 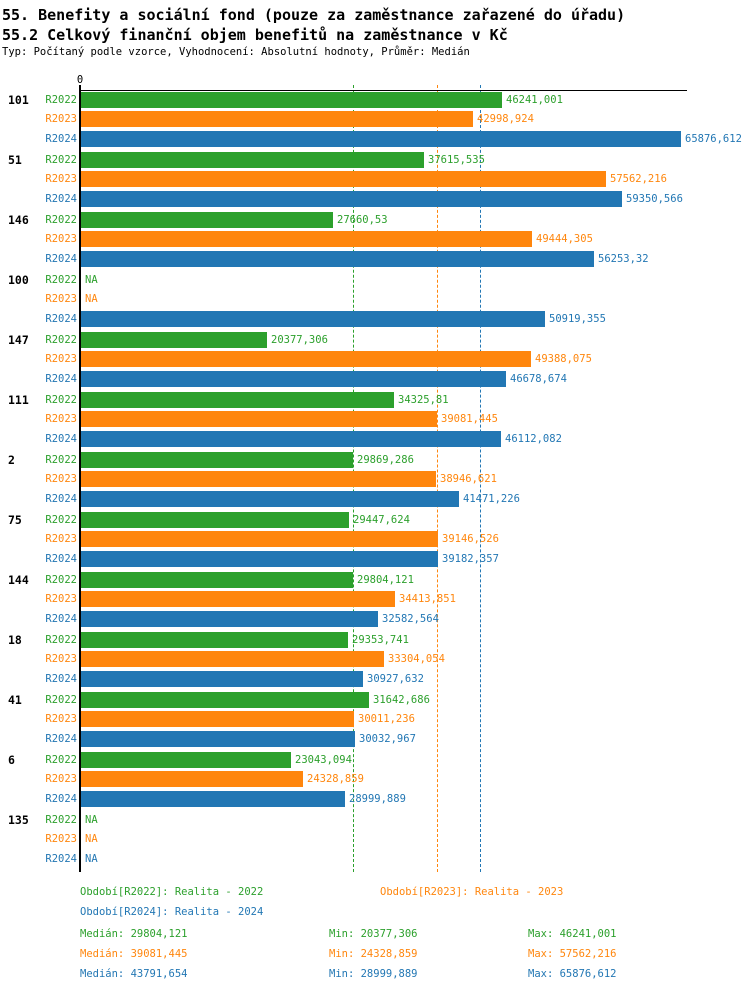 What do you see at coordinates (538, 379) in the screenshot?
I see `bar-value-label: 46678,674` at bounding box center [538, 379].